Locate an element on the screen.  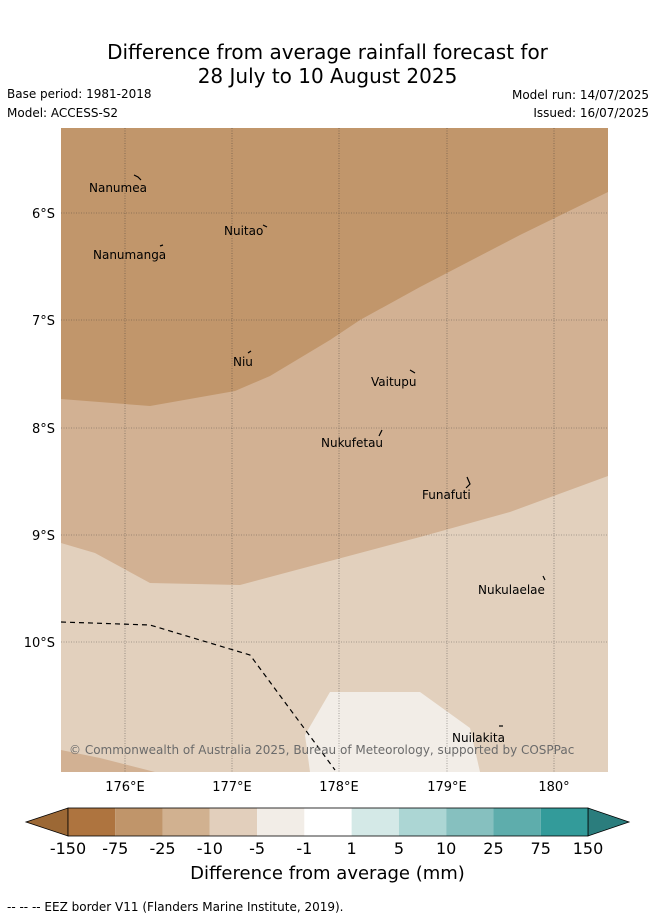
lon-label-177e: 177°E is located at coordinates (232, 787).